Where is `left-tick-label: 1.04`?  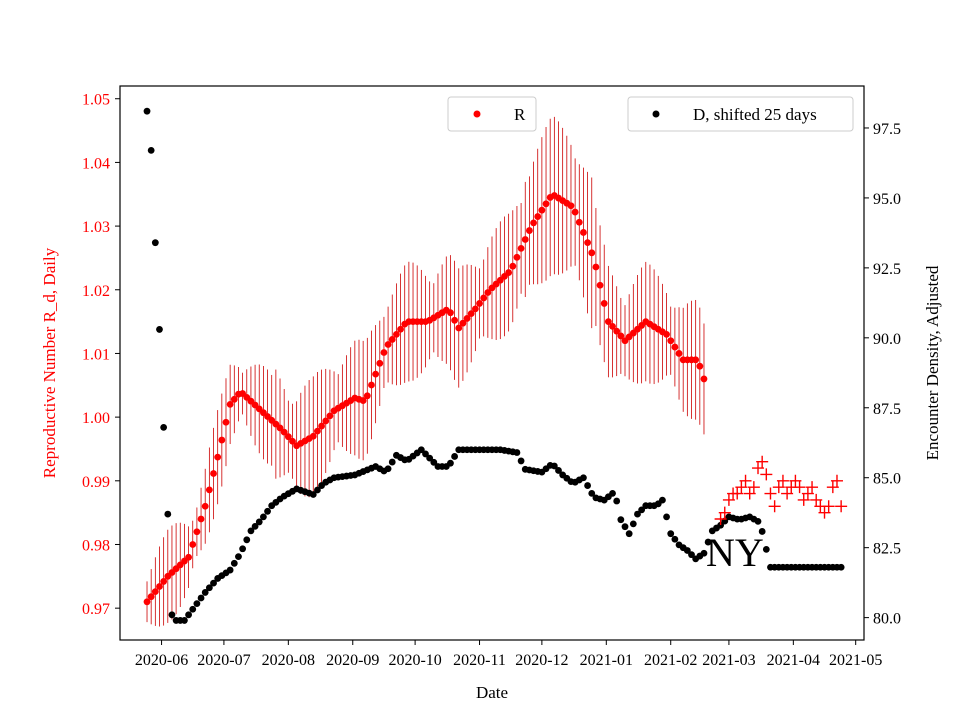 left-tick-label: 1.04 is located at coordinates (96, 163).